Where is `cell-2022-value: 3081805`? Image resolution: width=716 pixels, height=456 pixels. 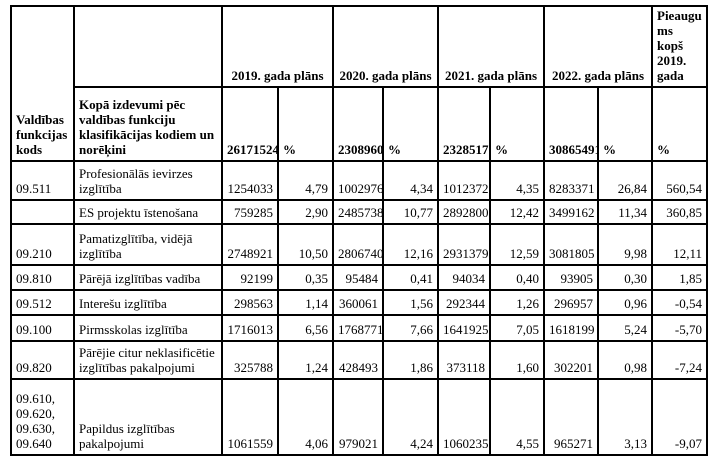 cell-2022-value: 3081805 is located at coordinates (571, 245).